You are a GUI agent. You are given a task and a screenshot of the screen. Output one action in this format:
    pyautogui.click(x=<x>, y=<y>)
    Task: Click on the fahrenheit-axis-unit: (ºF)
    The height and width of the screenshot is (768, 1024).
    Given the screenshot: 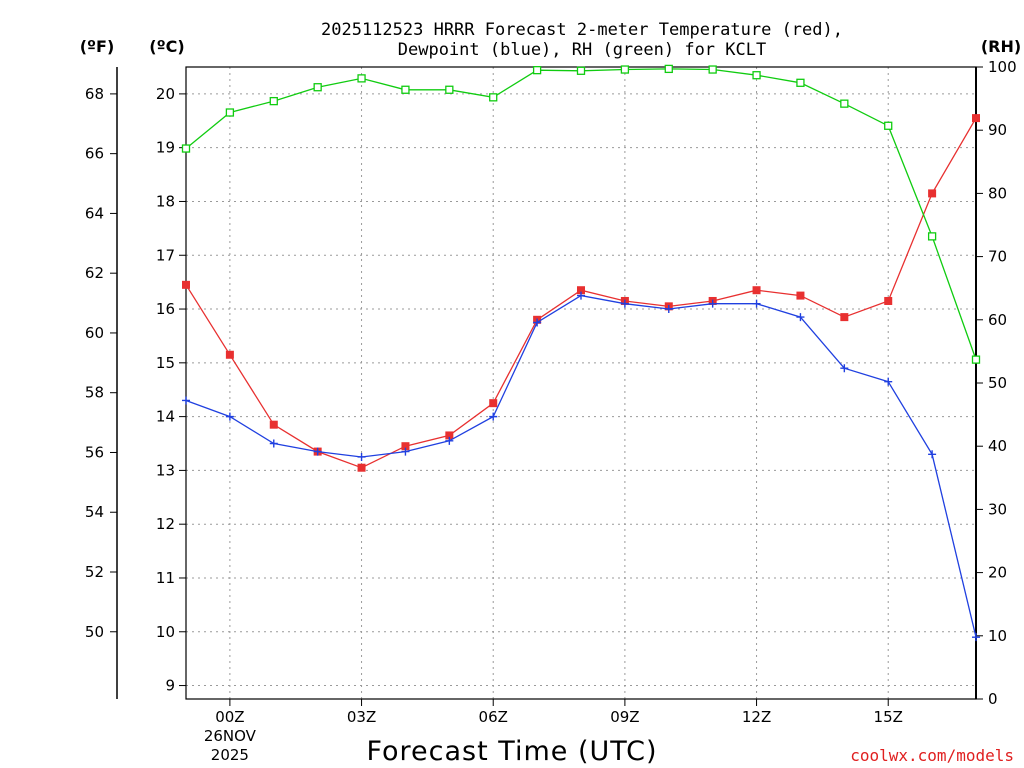 What is the action you would take?
    pyautogui.click(x=97, y=46)
    